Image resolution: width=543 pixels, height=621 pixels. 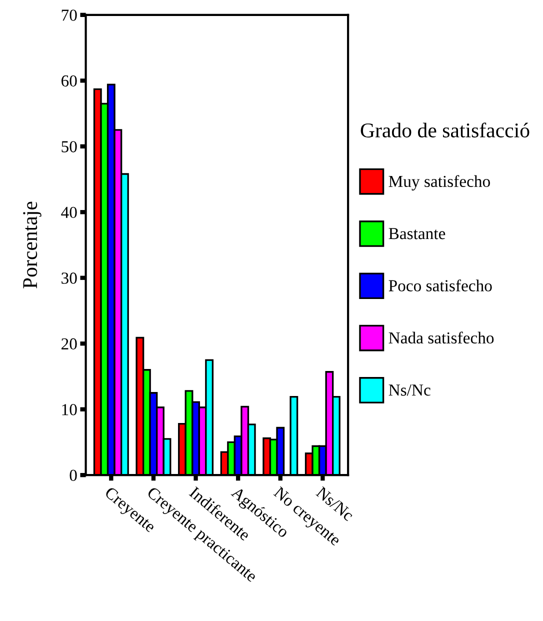 What do you see at coordinates (69, 146) in the screenshot?
I see `y-tick-label: 50` at bounding box center [69, 146].